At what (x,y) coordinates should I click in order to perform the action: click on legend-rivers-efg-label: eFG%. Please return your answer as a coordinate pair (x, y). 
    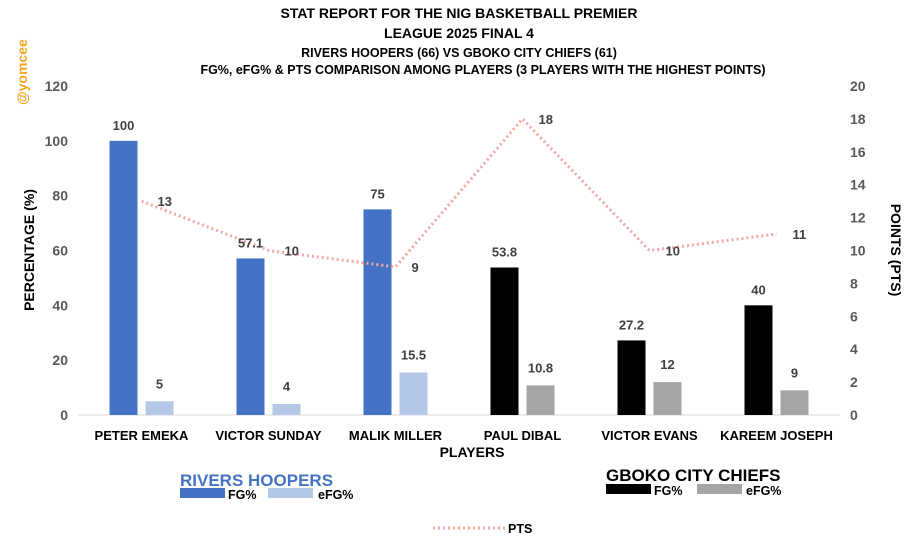
    Looking at the image, I should click on (335, 495).